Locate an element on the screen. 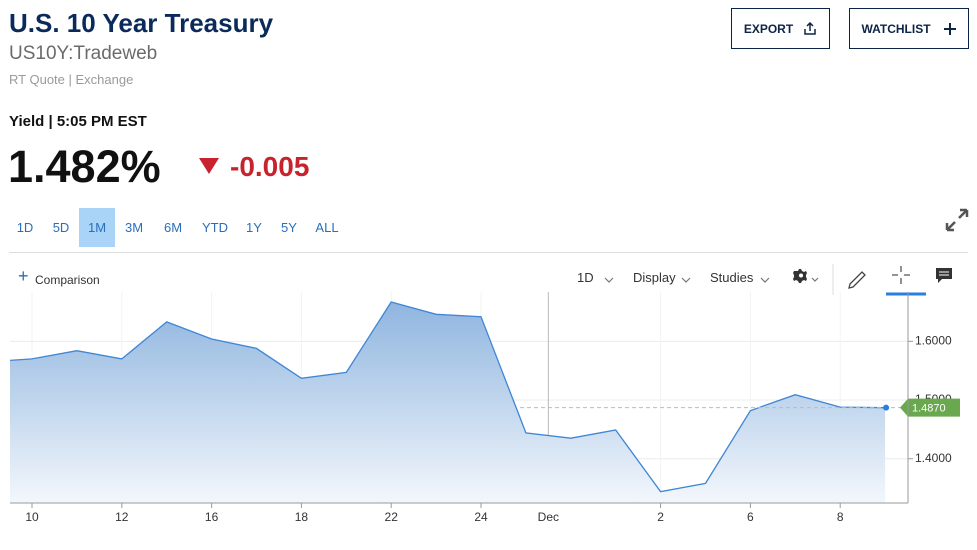 Image resolution: width=977 pixels, height=550 pixels. export-button: EXPORT is located at coordinates (780, 28).